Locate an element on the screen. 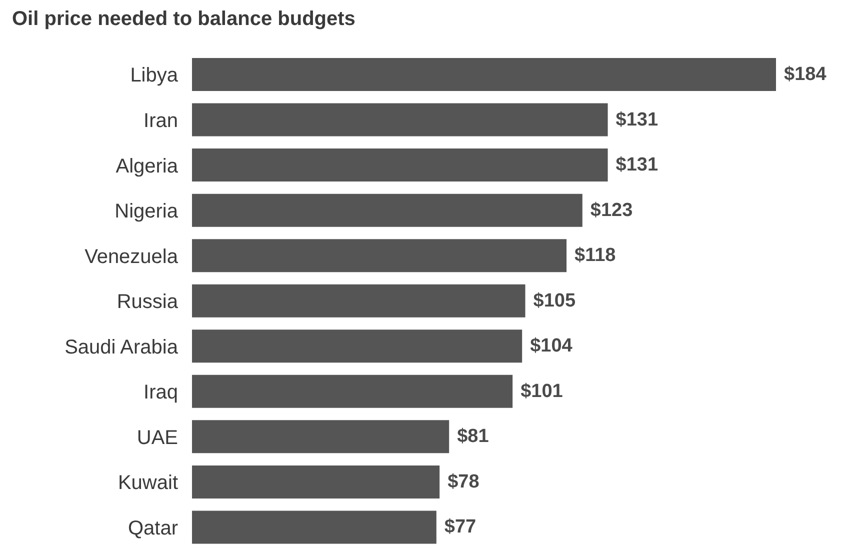 The image size is (852, 550). data-label: $118 is located at coordinates (595, 255).